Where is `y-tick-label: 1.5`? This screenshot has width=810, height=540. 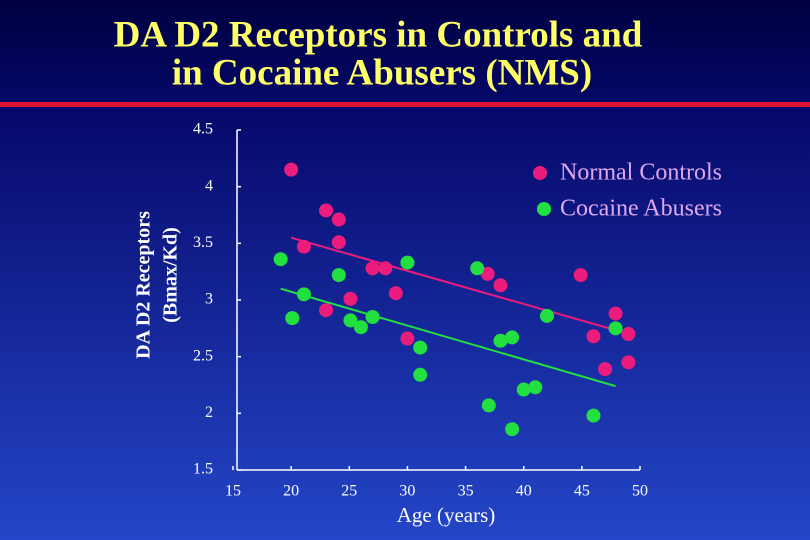 y-tick-label: 1.5 is located at coordinates (203, 469).